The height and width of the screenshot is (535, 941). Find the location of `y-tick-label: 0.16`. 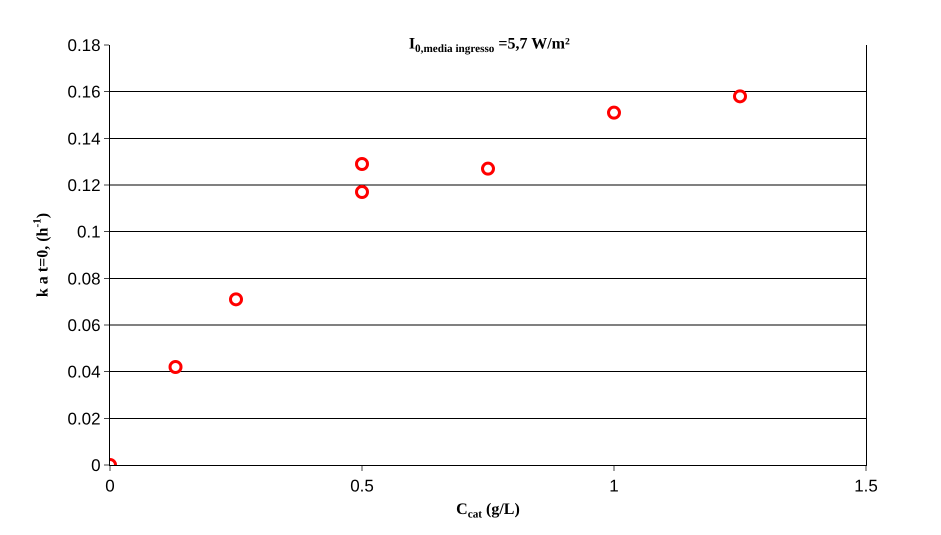

y-tick-label: 0.16 is located at coordinates (84, 92).